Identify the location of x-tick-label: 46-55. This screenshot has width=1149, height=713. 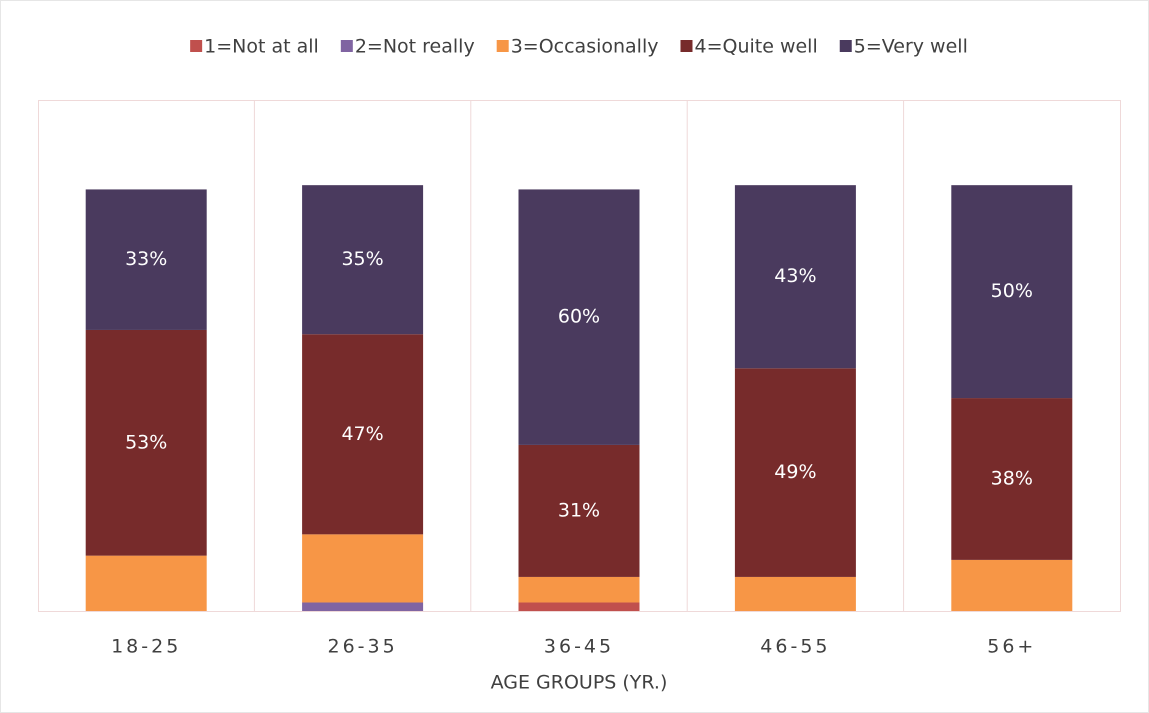
(795, 647).